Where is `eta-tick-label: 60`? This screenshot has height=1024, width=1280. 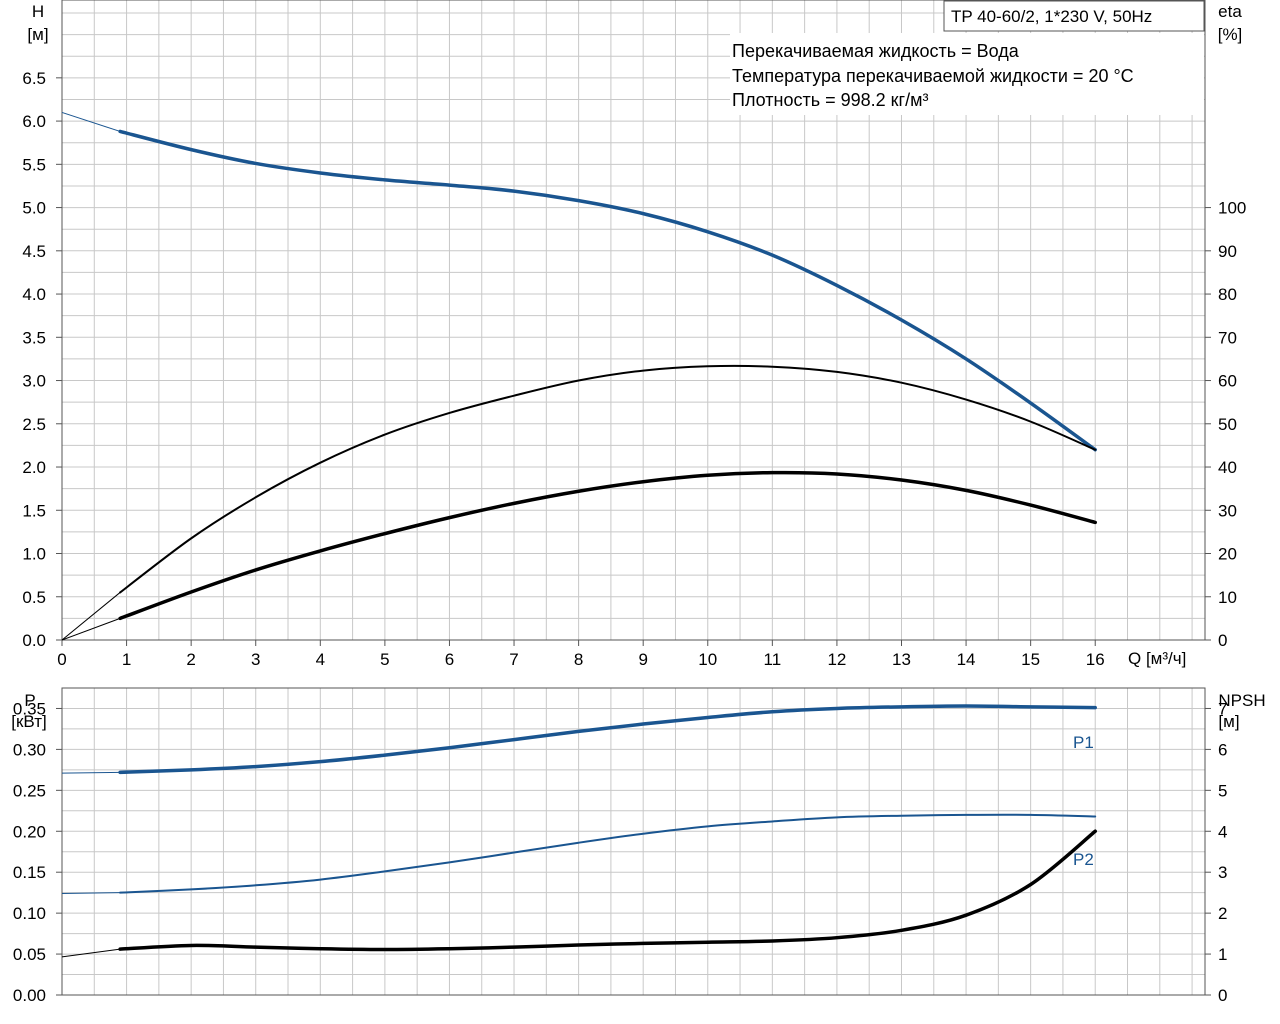 eta-tick-label: 60 is located at coordinates (1227, 381).